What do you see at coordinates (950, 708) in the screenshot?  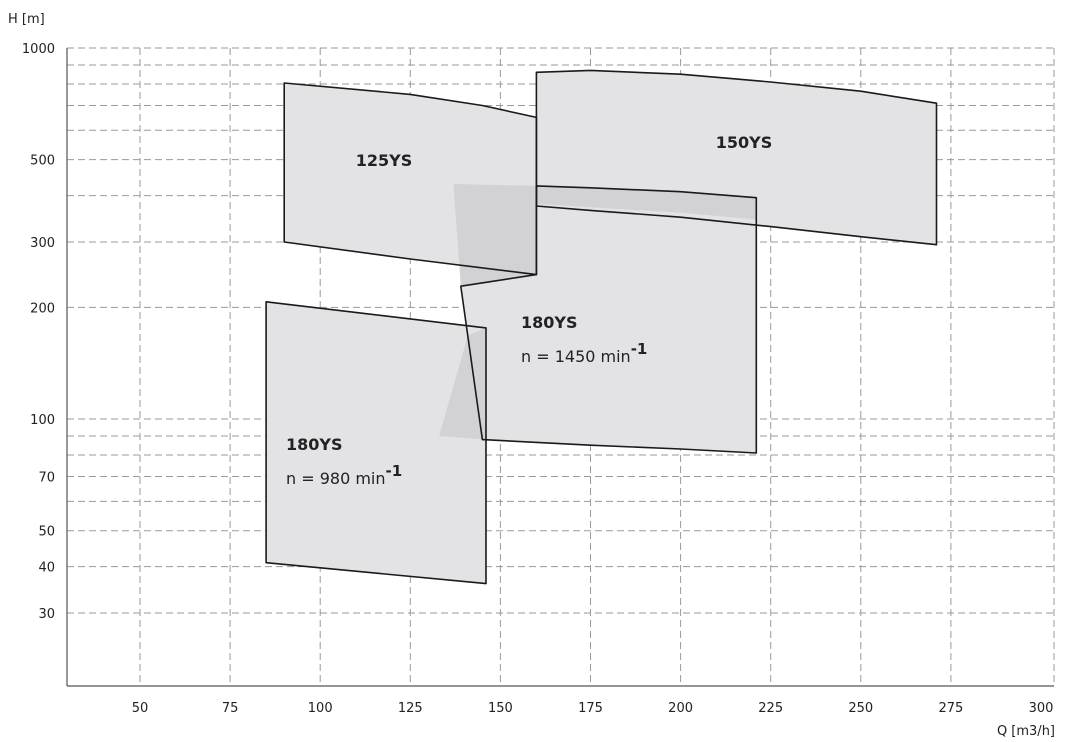 I see `x-tick-label: 275` at bounding box center [950, 708].